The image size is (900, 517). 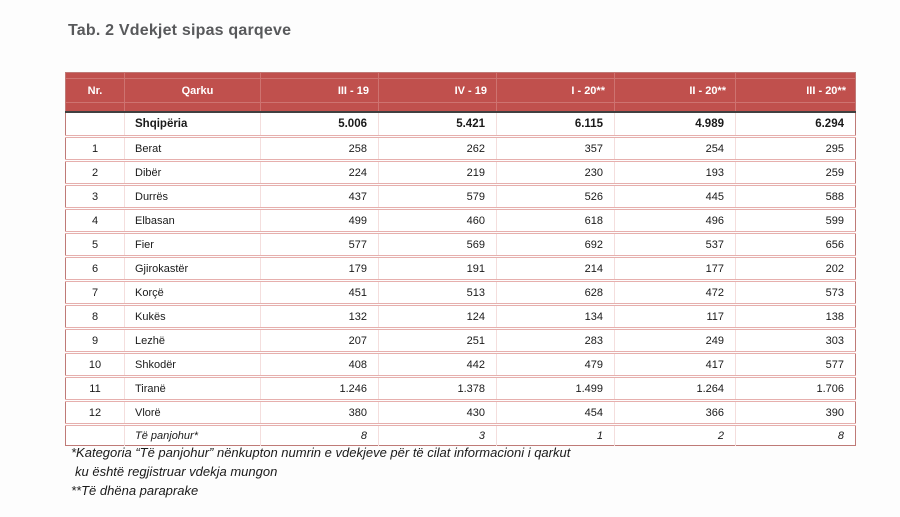 I want to click on cell-value: 251, so click(x=437, y=341).